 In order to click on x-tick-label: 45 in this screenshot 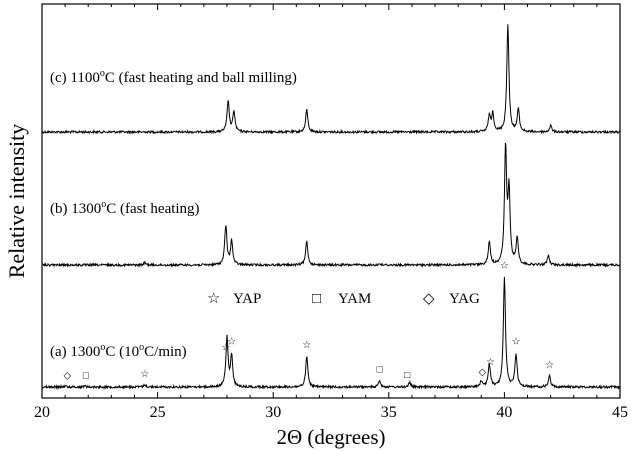, I will do `click(620, 412)`.